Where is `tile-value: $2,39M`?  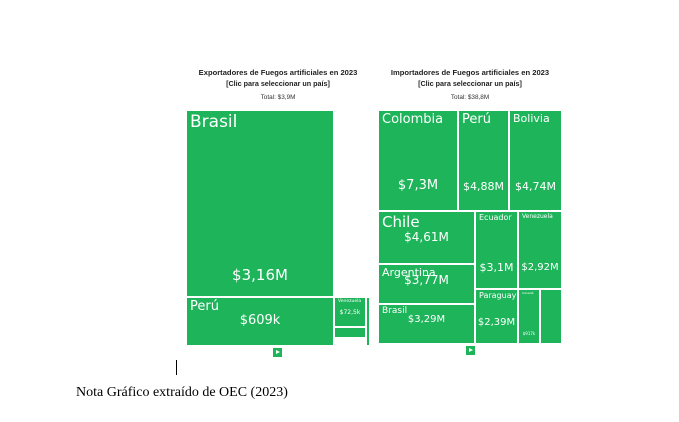
tile-value: $2,39M is located at coordinates (496, 322).